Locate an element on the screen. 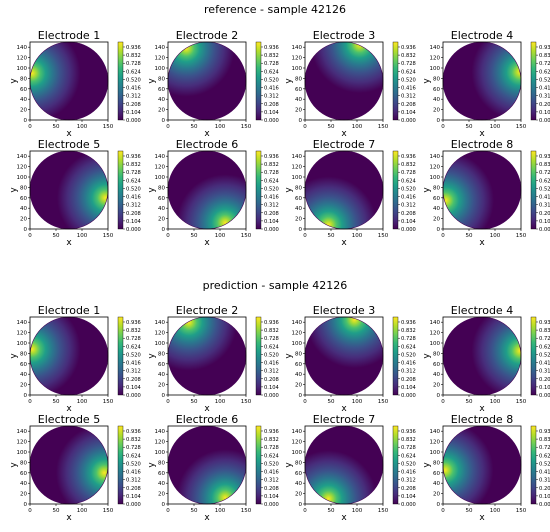 The width and height of the screenshot is (550, 532). panel-title: Electrode 6 is located at coordinates (207, 419).